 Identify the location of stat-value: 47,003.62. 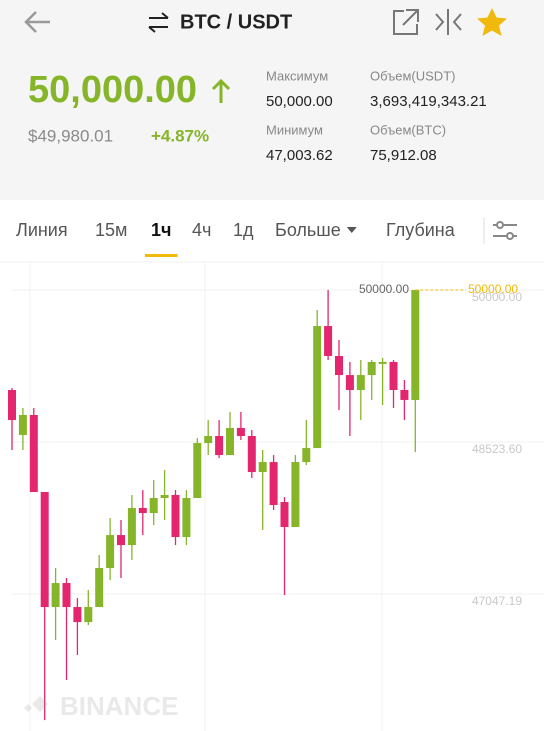
(299, 155).